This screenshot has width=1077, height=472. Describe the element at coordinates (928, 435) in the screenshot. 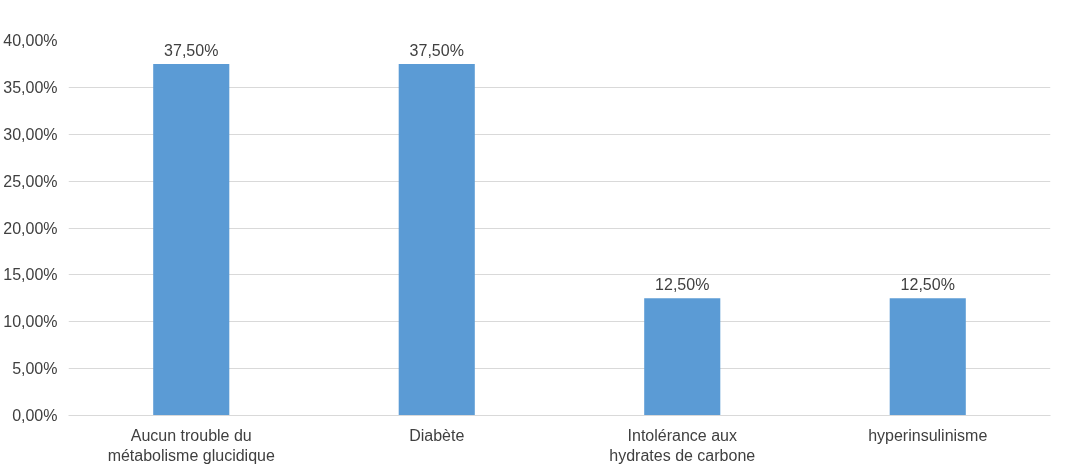

I see `x-tick-label: hyperinsulinisme` at that location.